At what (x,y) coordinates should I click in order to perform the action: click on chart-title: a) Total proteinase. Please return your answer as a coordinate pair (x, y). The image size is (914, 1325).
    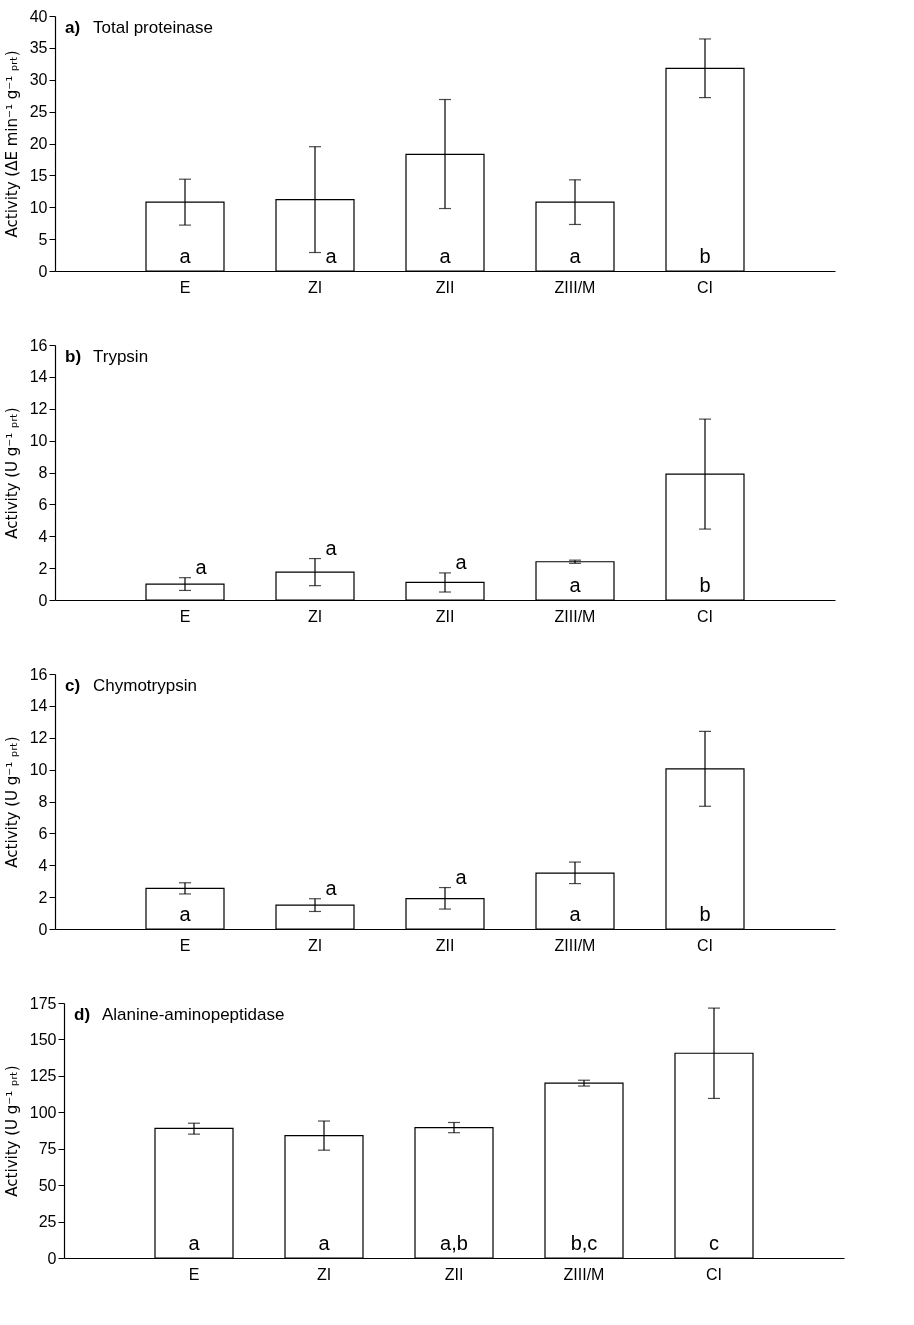
    Looking at the image, I should click on (139, 27).